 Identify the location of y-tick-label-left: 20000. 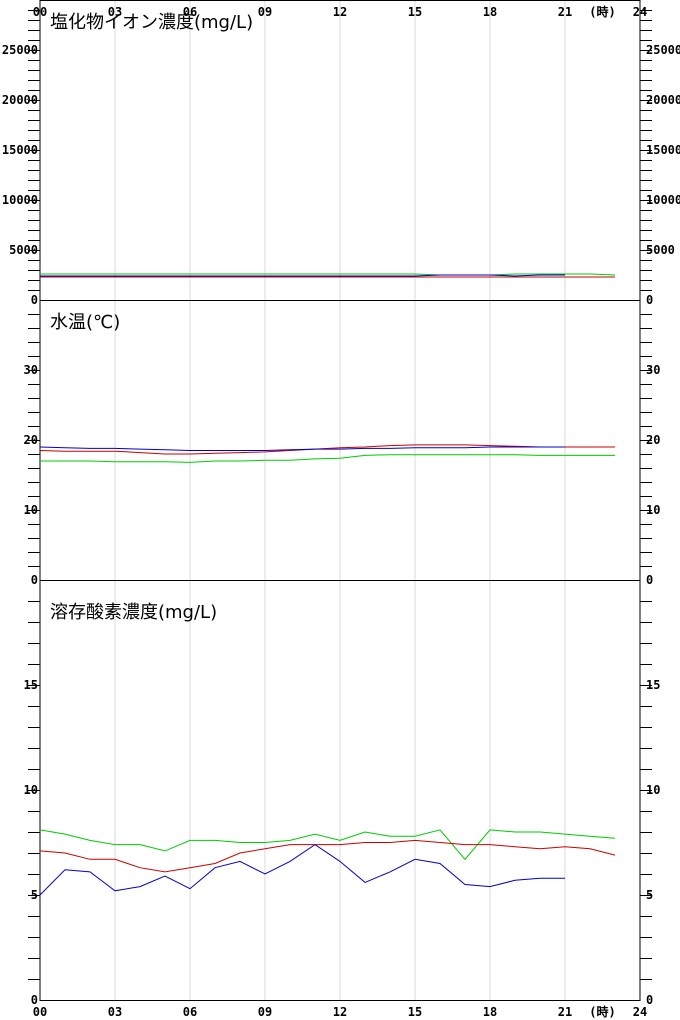
(20, 100).